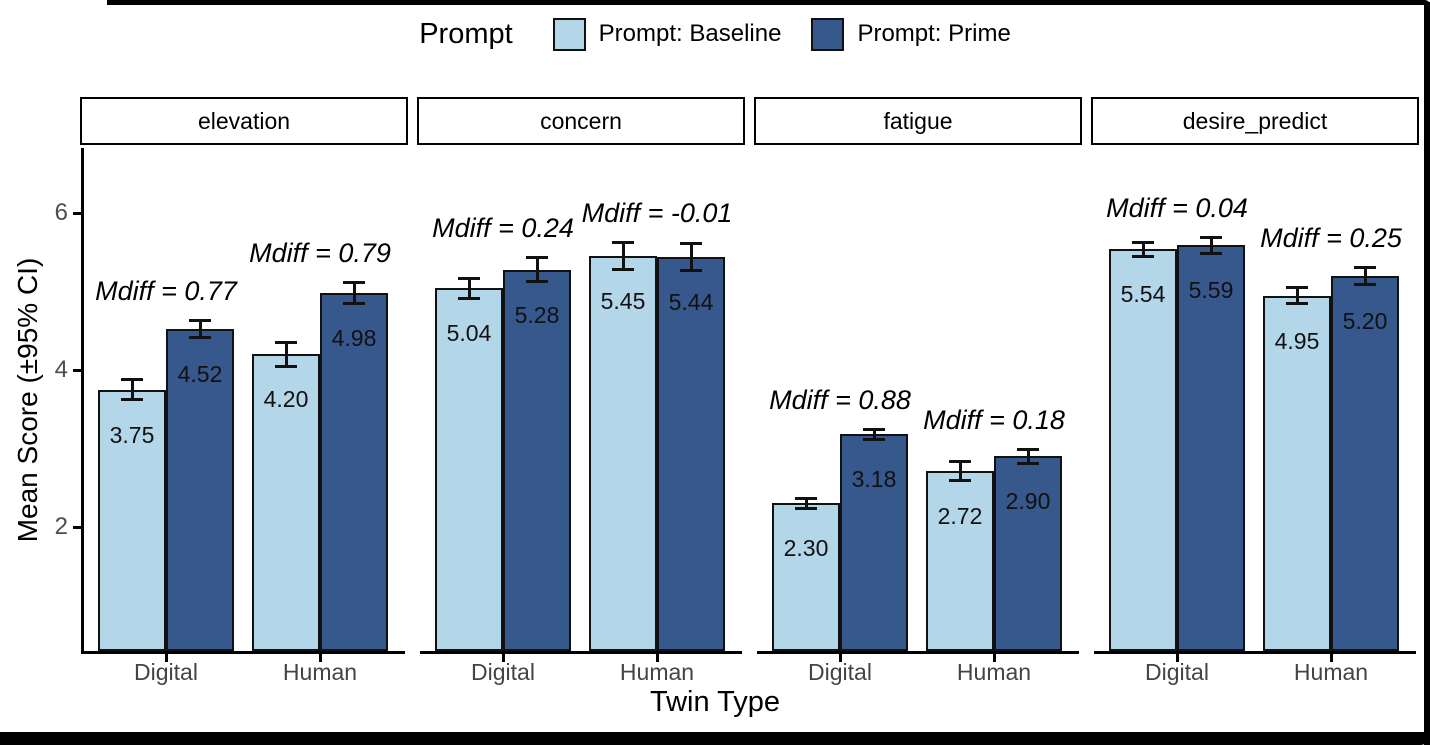 The width and height of the screenshot is (1430, 745). I want to click on bar-value-label: 2.30, so click(806, 548).